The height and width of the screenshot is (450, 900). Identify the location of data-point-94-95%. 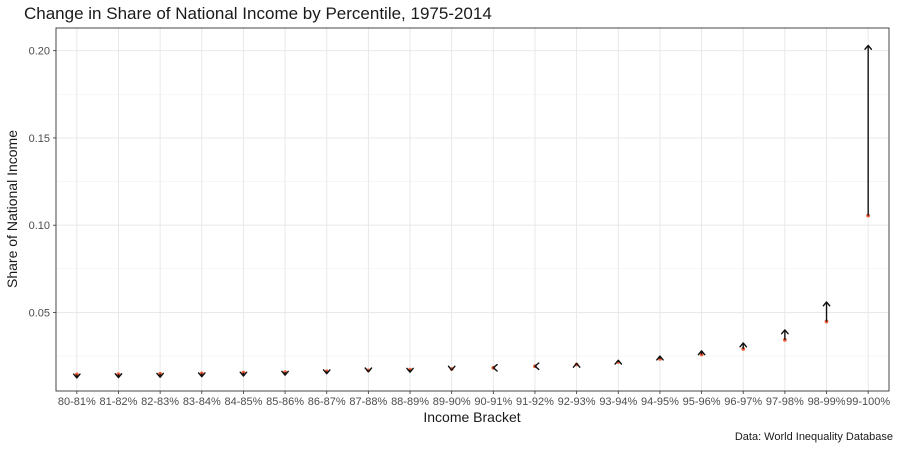
(660, 358).